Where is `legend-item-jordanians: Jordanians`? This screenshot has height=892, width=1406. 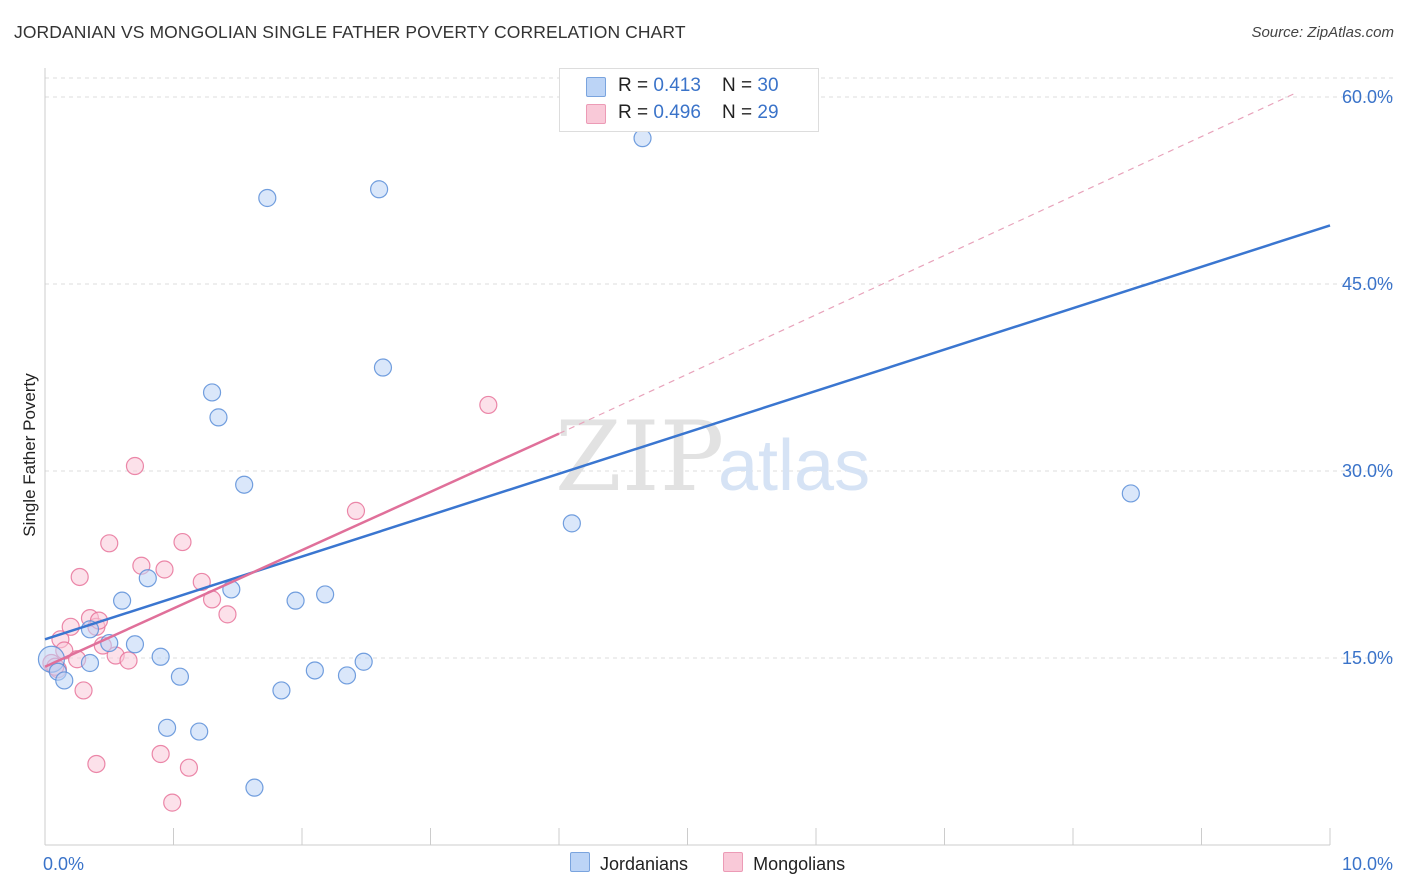 legend-item-jordanians: Jordanians is located at coordinates (629, 863).